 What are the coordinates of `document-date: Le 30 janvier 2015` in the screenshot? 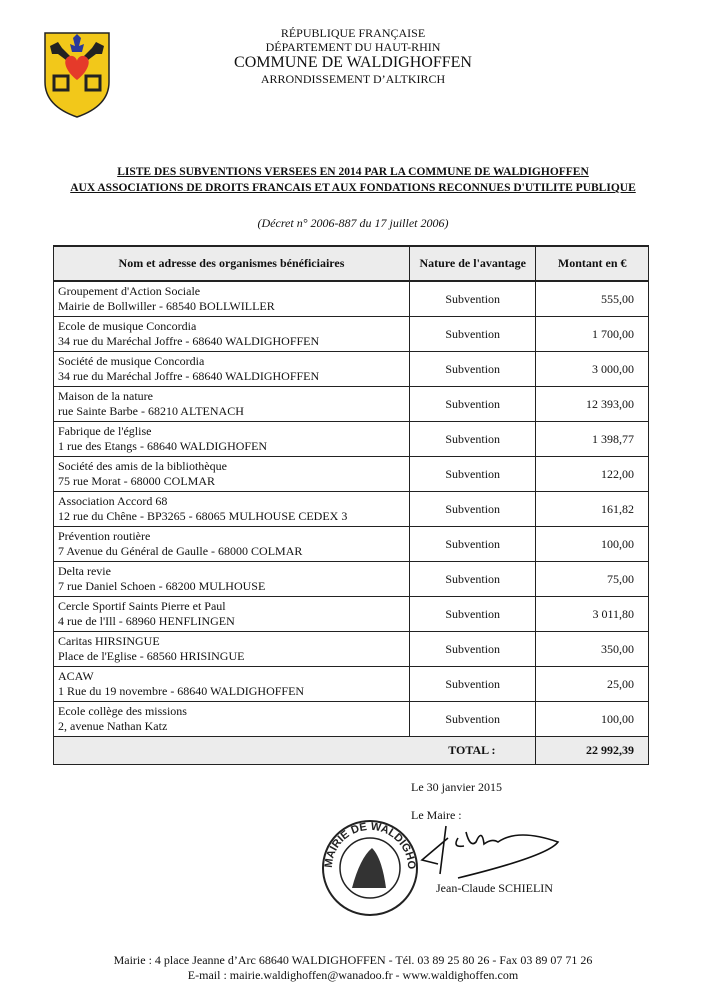 It's located at (456, 787).